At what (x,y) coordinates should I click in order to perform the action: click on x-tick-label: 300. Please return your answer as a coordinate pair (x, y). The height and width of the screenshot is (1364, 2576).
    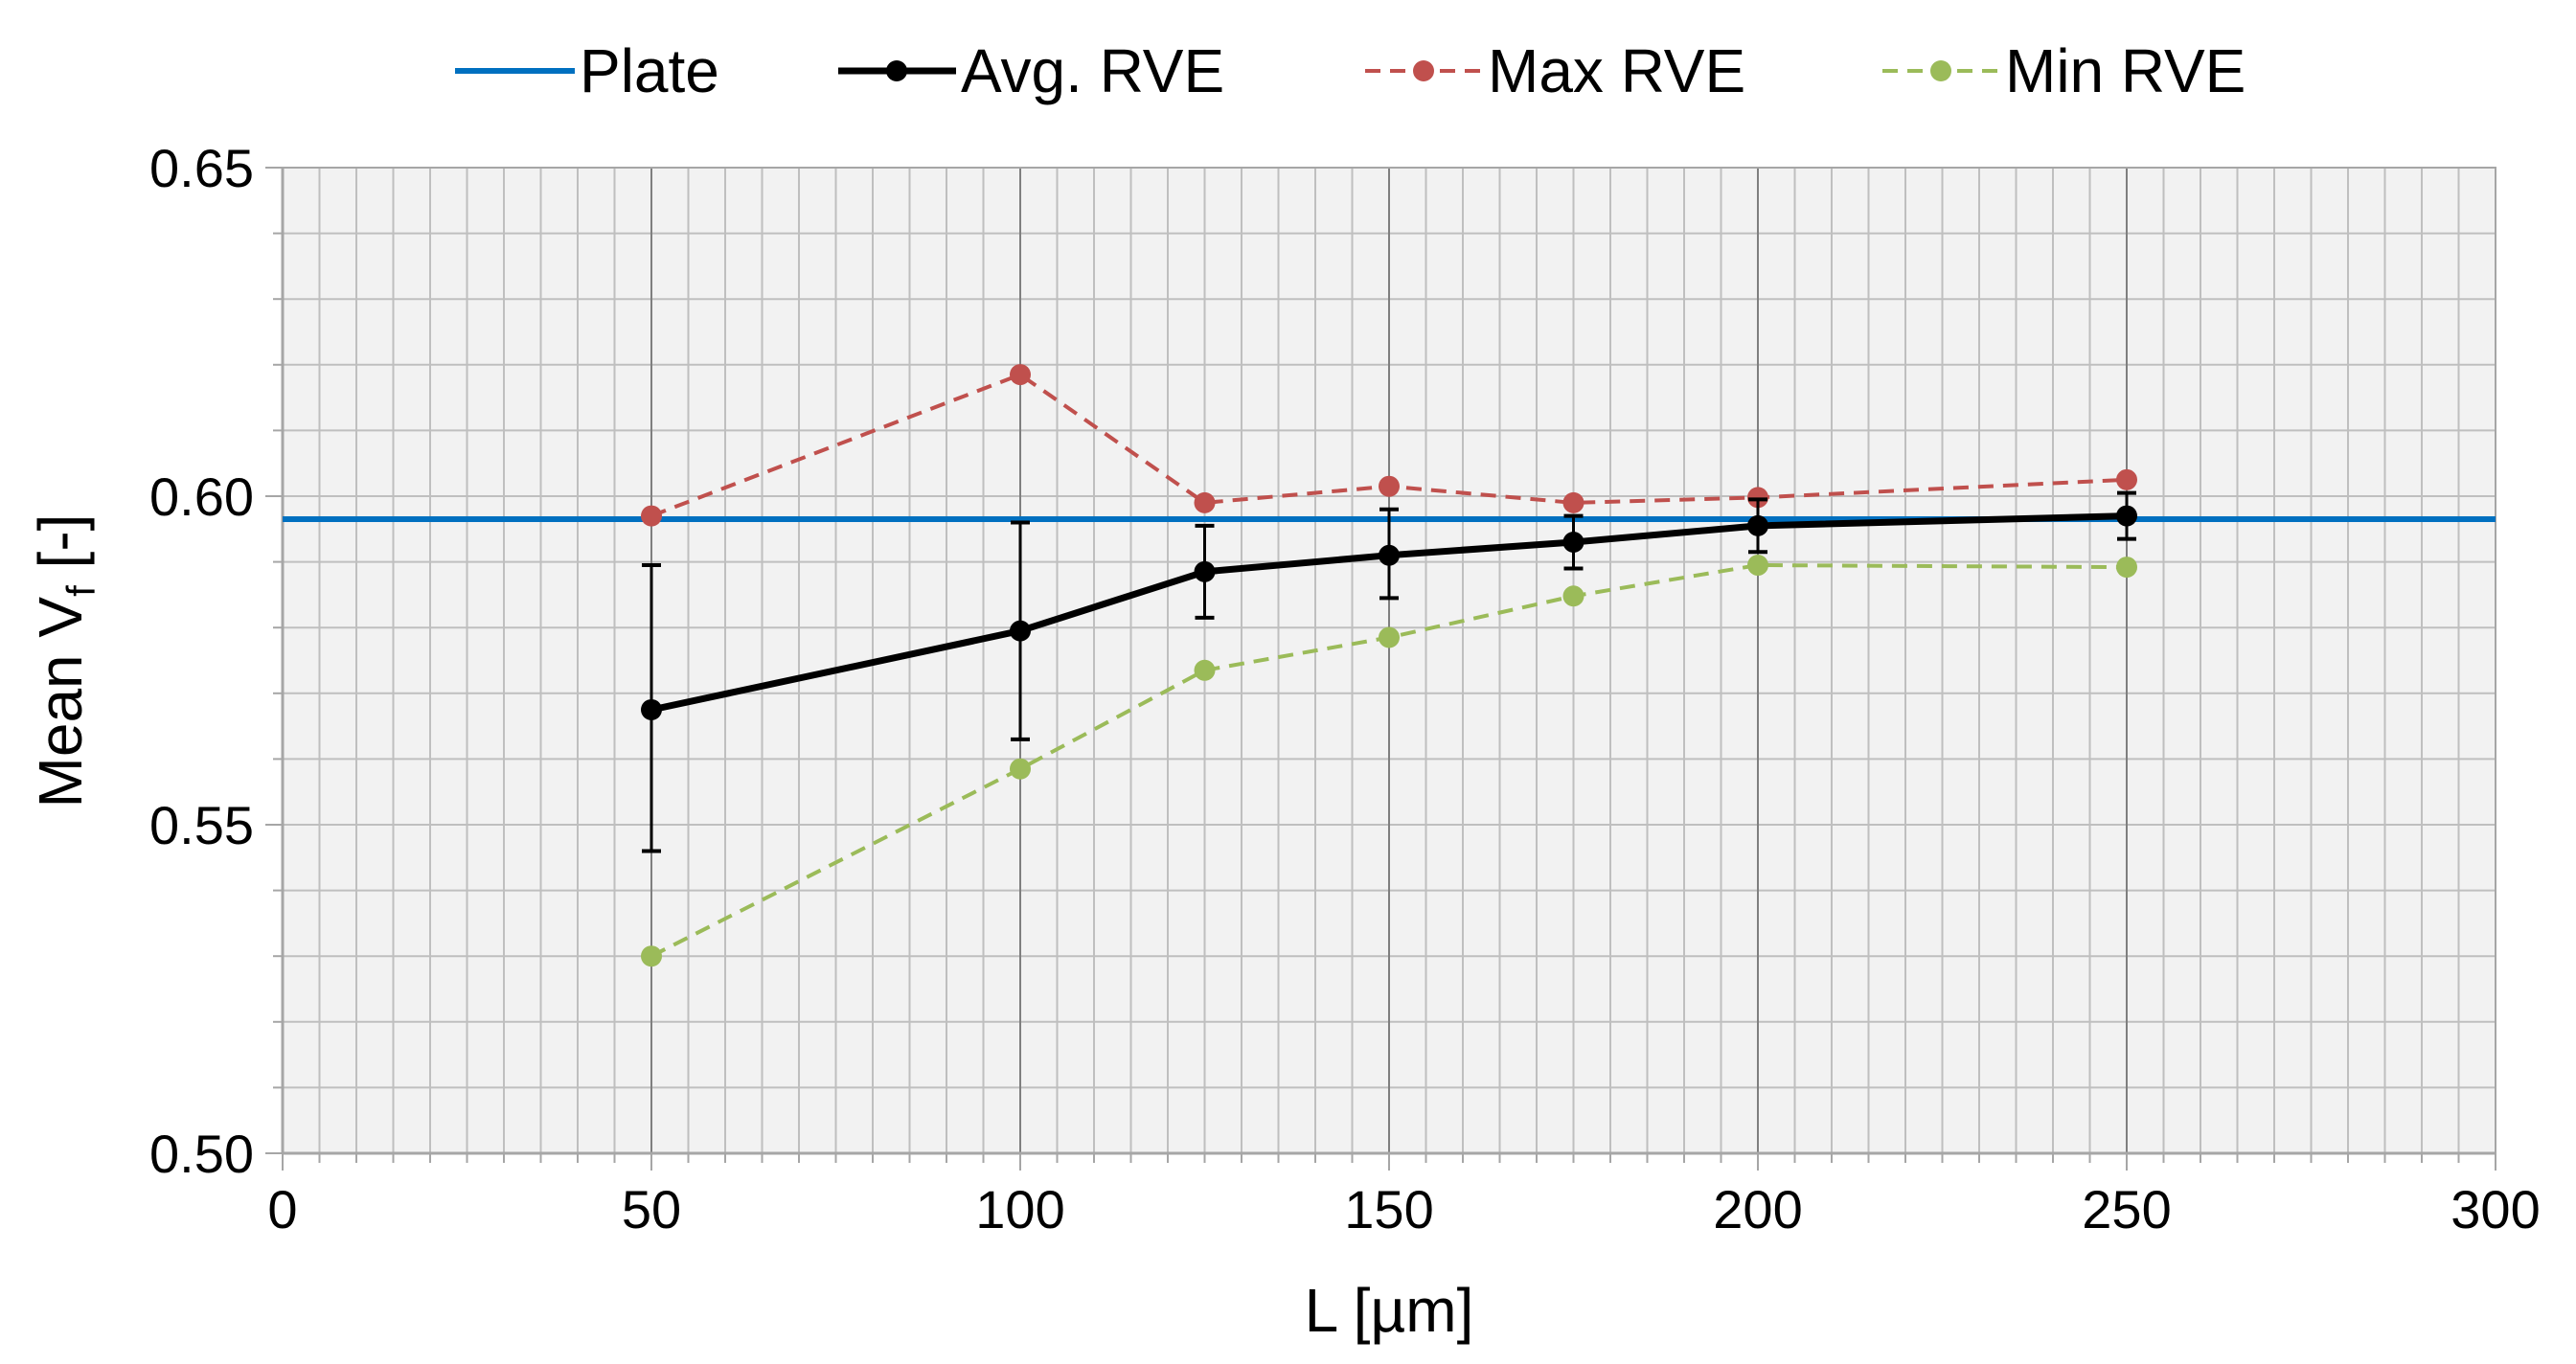
    Looking at the image, I should click on (2495, 1209).